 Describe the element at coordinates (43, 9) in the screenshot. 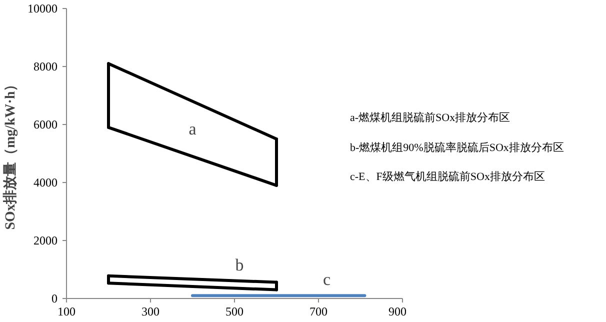

I see `y-tick-label: 10000` at that location.